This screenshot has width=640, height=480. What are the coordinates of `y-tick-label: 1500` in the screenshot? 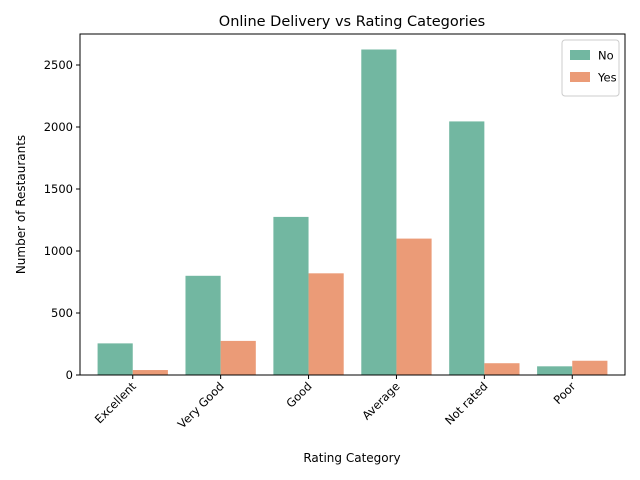 It's located at (58, 189).